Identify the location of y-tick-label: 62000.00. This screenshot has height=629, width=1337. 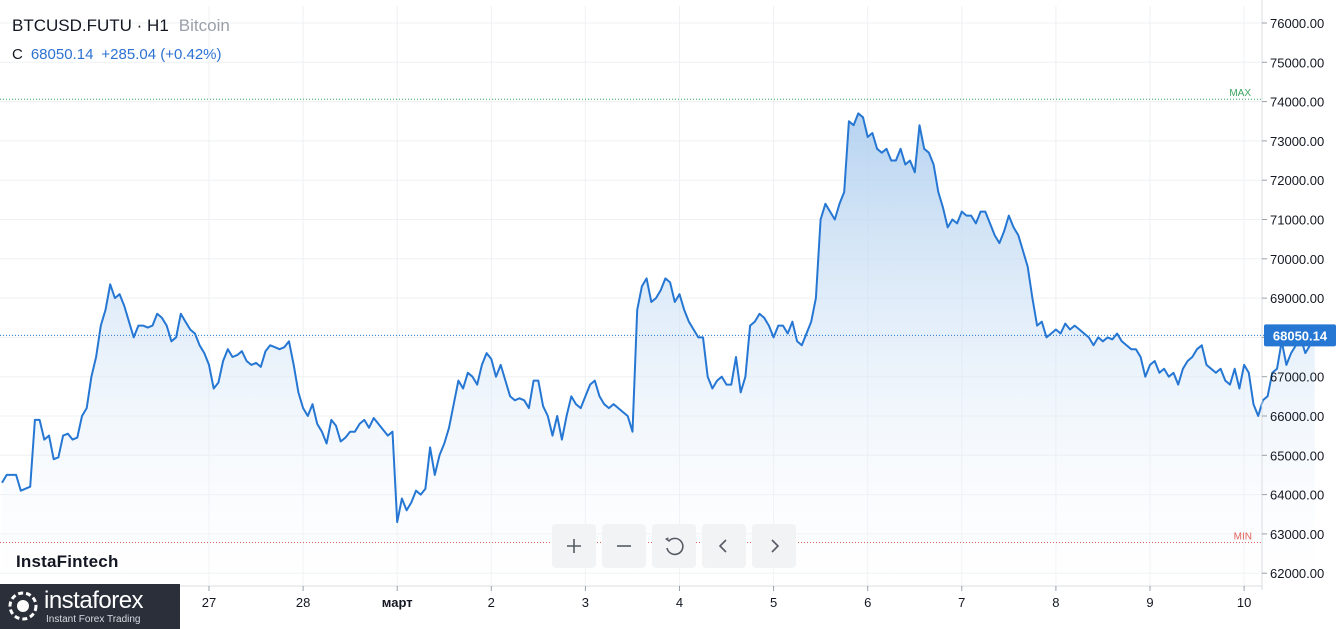
(1297, 573).